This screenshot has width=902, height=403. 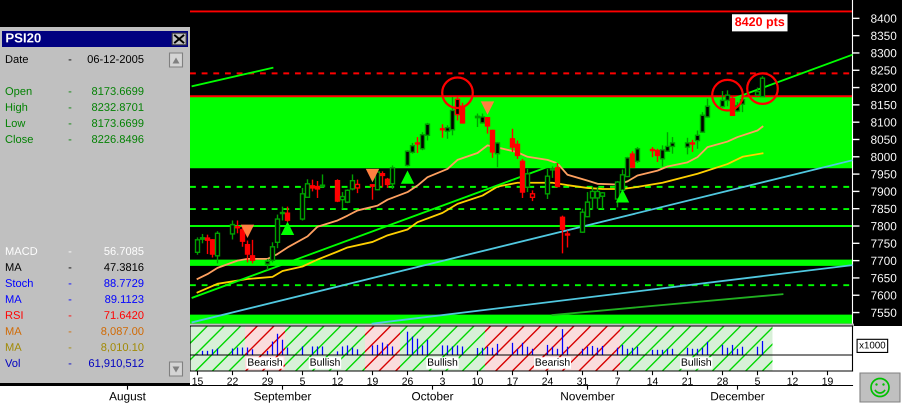 What do you see at coordinates (267, 381) in the screenshot?
I see `x-tick-label: 29` at bounding box center [267, 381].